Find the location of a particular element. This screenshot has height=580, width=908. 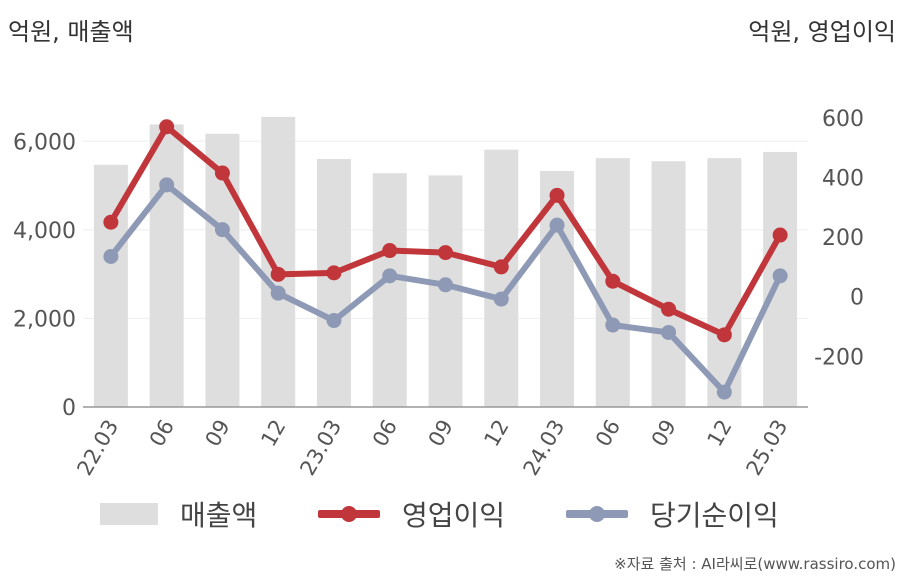

legend-item-operating-profit: 영업이익 is located at coordinates (411, 514).